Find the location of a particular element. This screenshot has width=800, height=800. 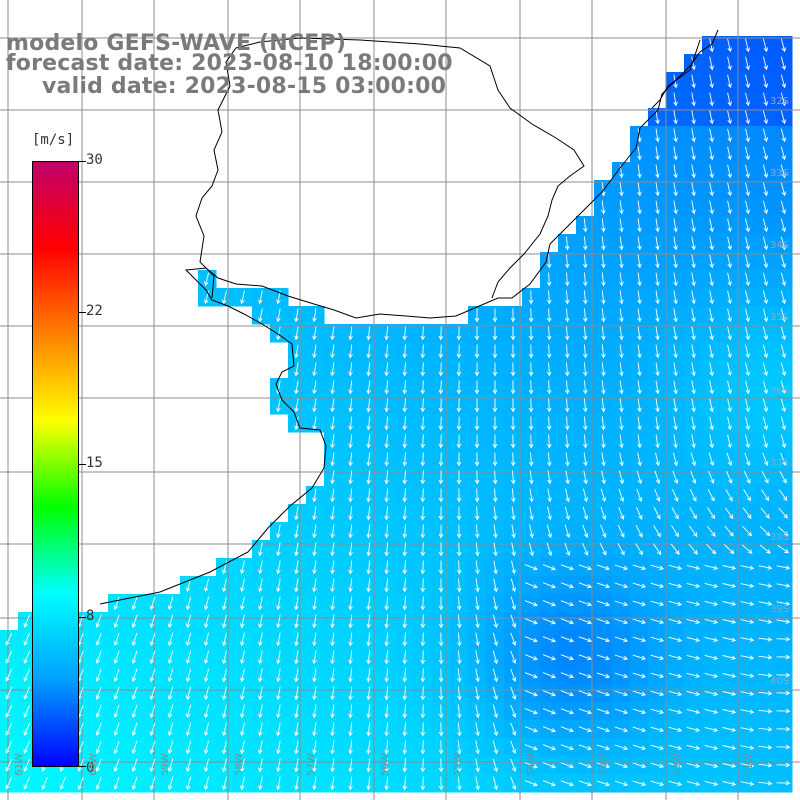

colorbar-tick-mark is located at coordinates (82, 464).